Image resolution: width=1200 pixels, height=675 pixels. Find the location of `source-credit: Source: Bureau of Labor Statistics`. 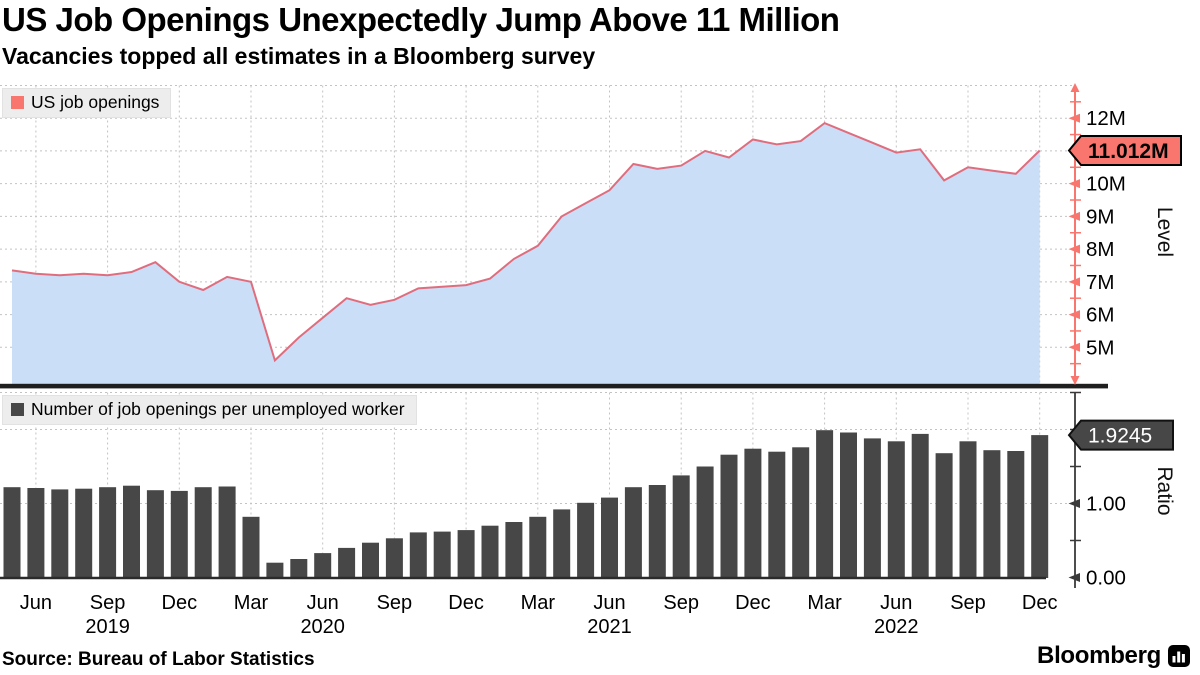

source-credit: Source: Bureau of Labor Statistics is located at coordinates (158, 659).